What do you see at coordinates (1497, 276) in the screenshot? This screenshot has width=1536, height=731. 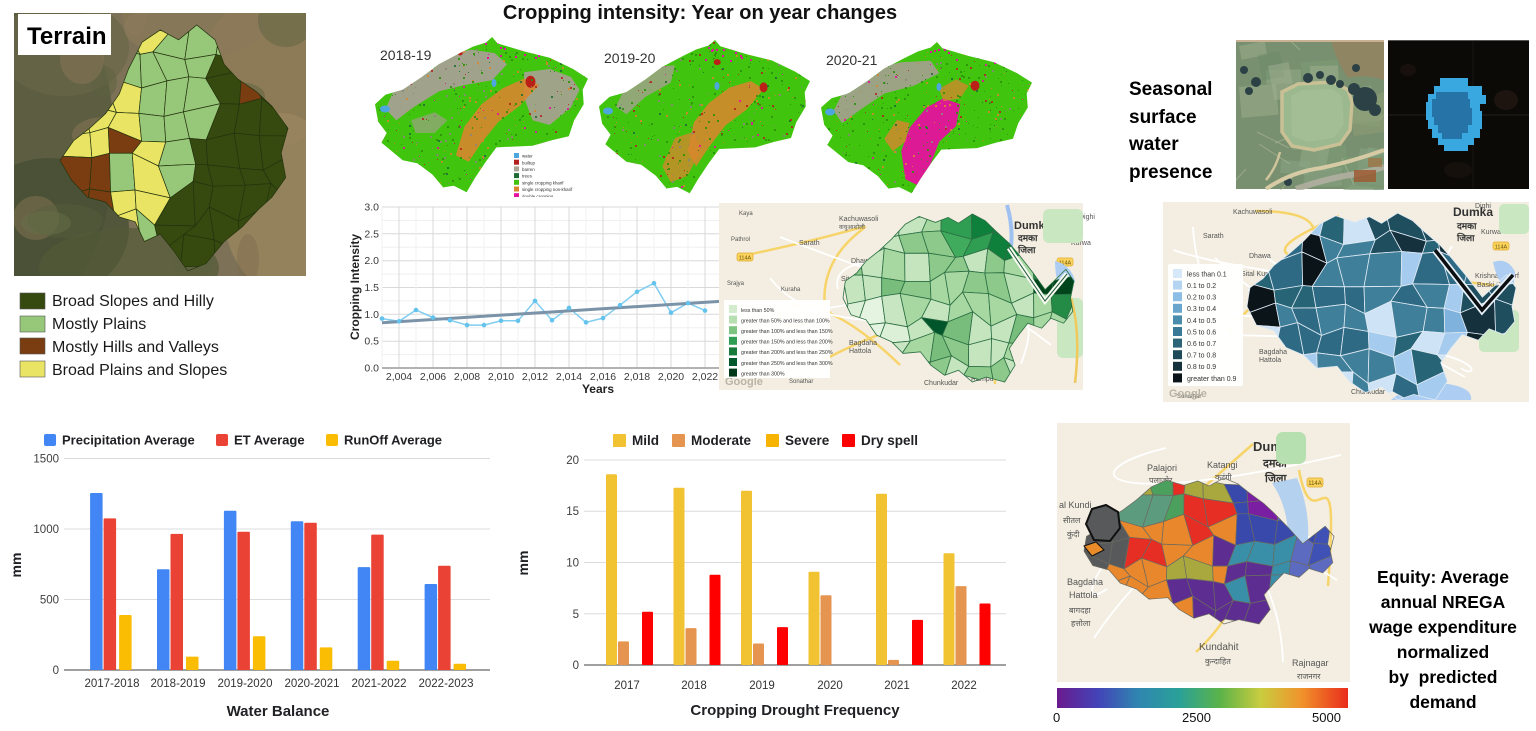 I see `svg-text: Krishnapur urf` at bounding box center [1497, 276].